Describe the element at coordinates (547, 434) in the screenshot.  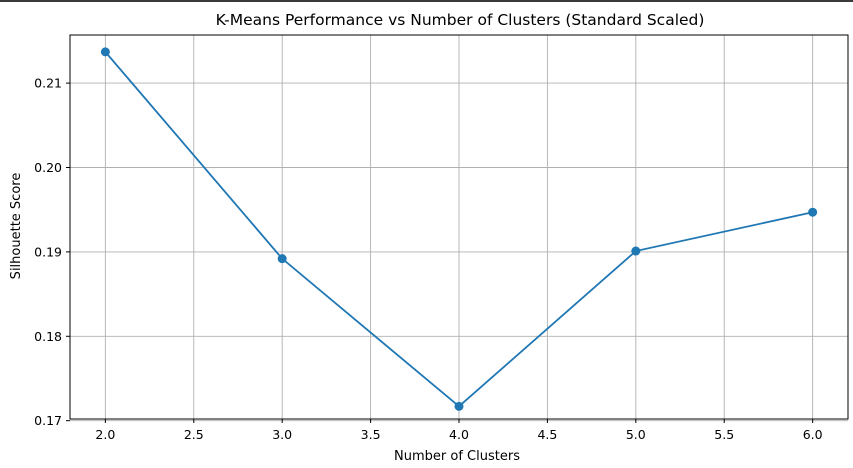
I see `x-tick-label: 4.5` at that location.